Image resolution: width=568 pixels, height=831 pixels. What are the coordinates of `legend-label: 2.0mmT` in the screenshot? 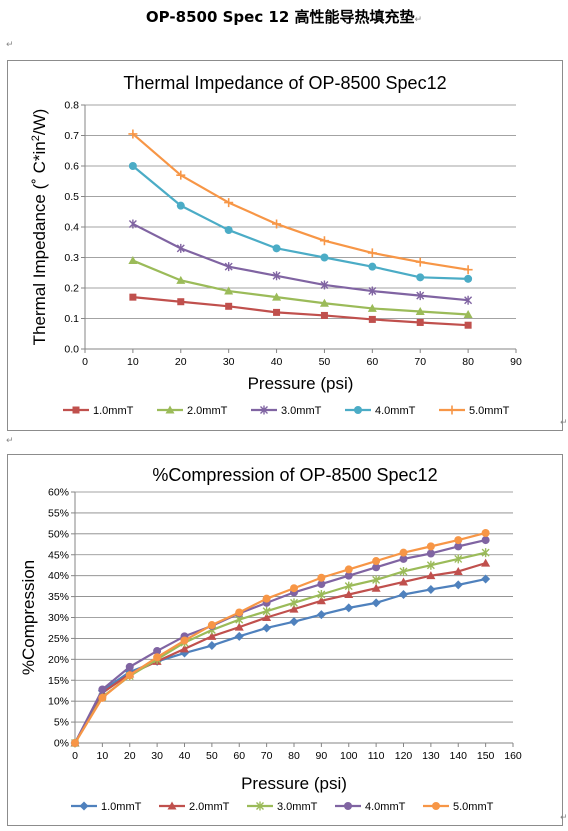 It's located at (207, 411).